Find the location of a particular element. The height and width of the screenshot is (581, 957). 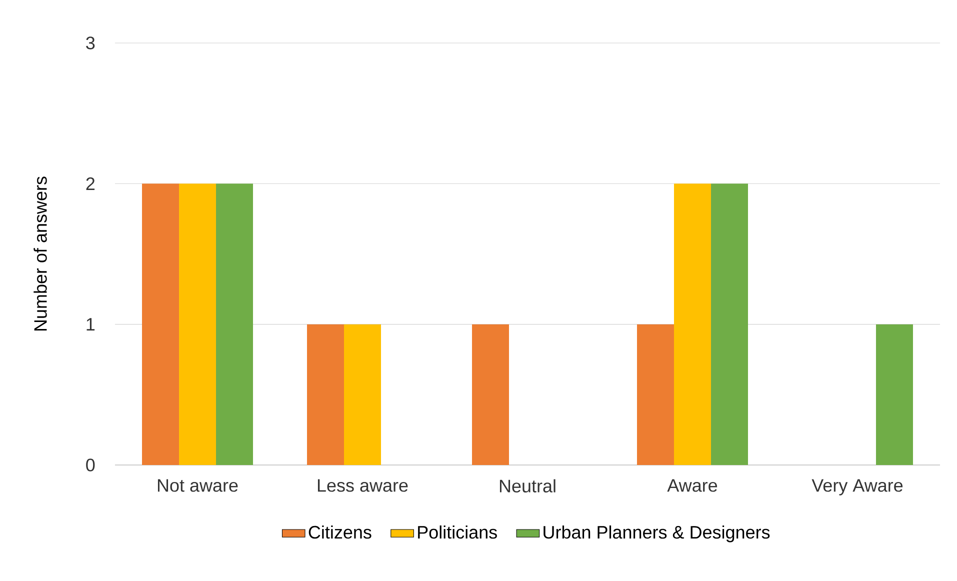

x-tick-label: Neutral is located at coordinates (528, 485).